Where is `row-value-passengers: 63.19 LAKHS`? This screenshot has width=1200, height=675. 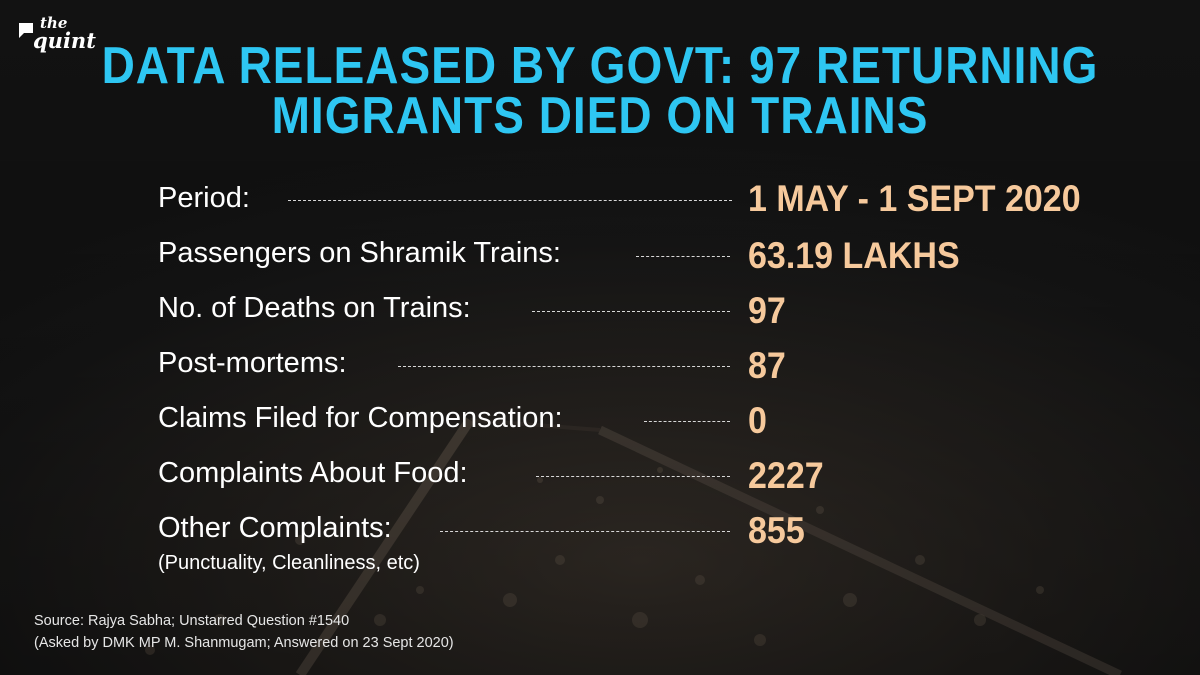 row-value-passengers: 63.19 LAKHS is located at coordinates (854, 256).